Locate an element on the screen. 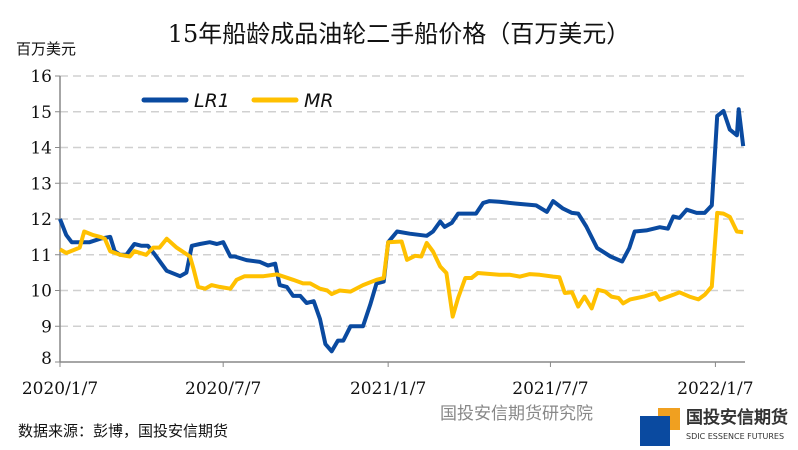  chart-title: 15年船龄成品油轮二手船价格（百万美元） is located at coordinates (399, 34).